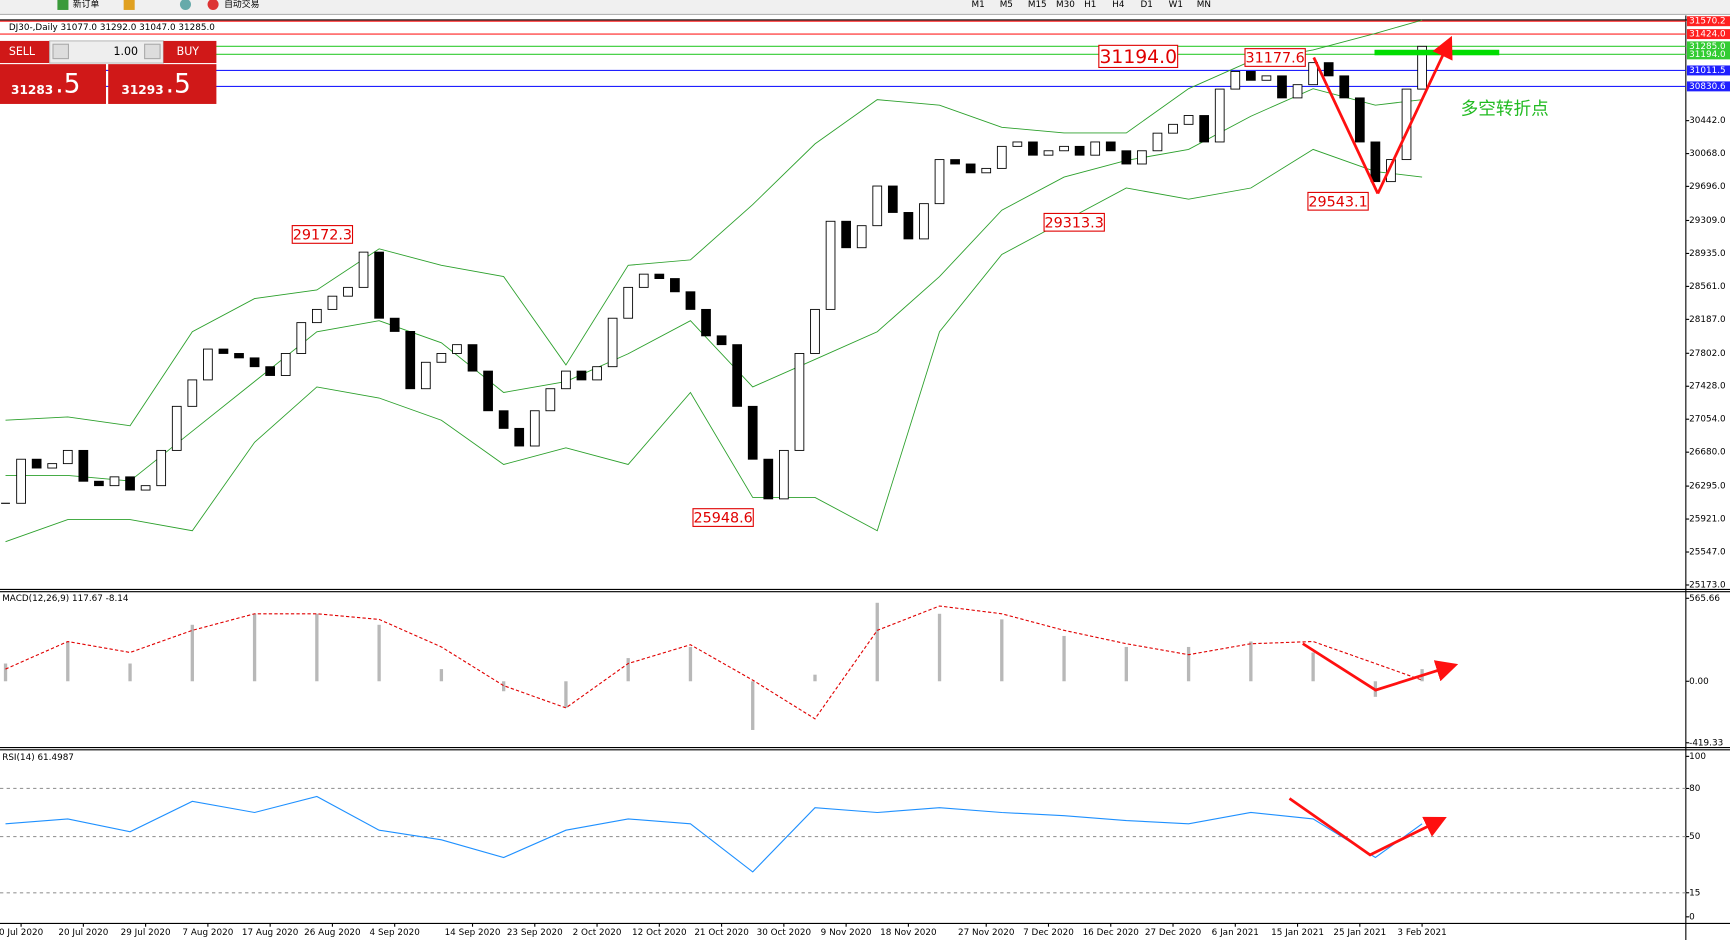 The image size is (1730, 940). What do you see at coordinates (1707, 487) in the screenshot?
I see `y-tick-label: 26295.0` at bounding box center [1707, 487].